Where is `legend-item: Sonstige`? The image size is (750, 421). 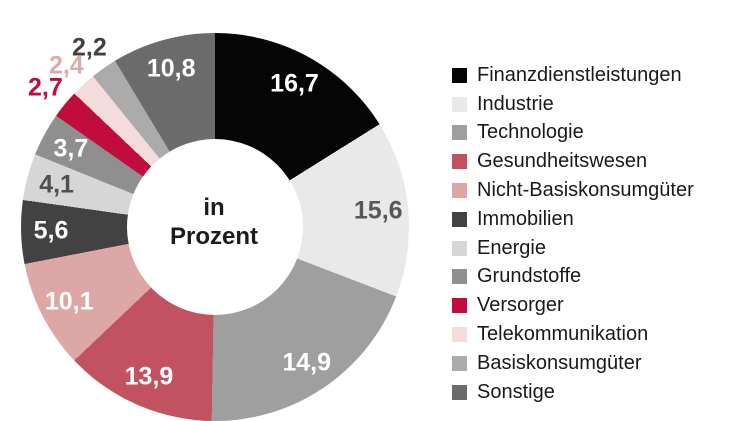 legend-item: Sonstige is located at coordinates (573, 392).